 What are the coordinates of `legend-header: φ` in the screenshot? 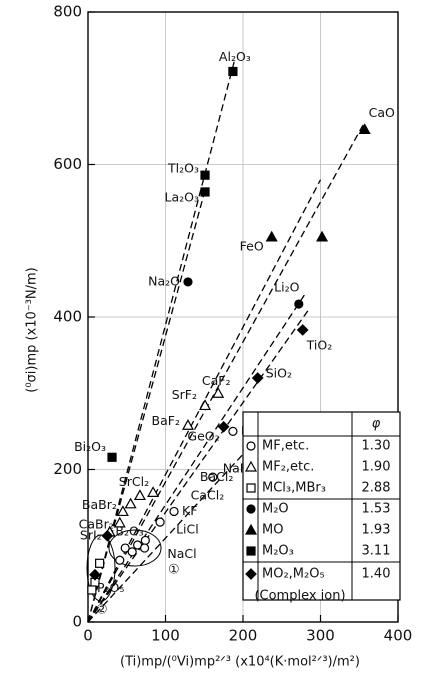 It's located at (376, 424).